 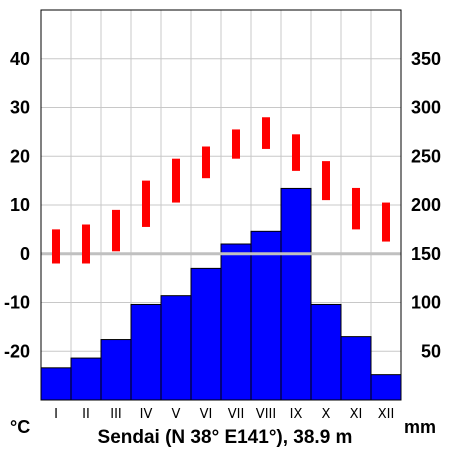 What do you see at coordinates (17, 303) in the screenshot?
I see `left-tick-label: -10` at bounding box center [17, 303].